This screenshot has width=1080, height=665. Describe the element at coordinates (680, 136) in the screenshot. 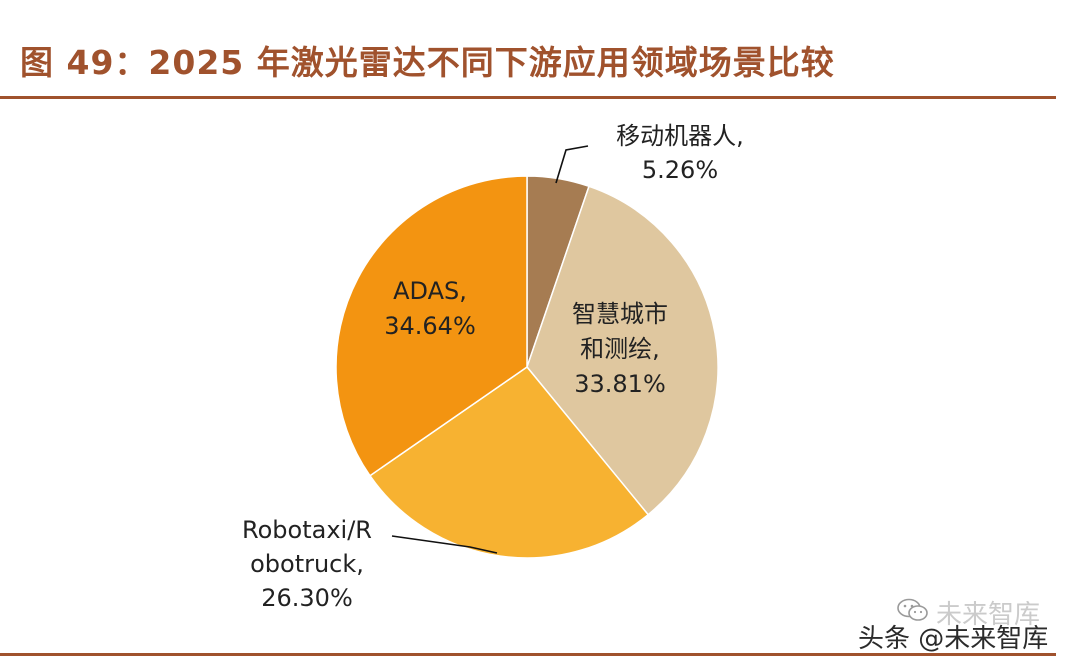

I see `slice-label-1-line-1: 移动机器人,` at that location.